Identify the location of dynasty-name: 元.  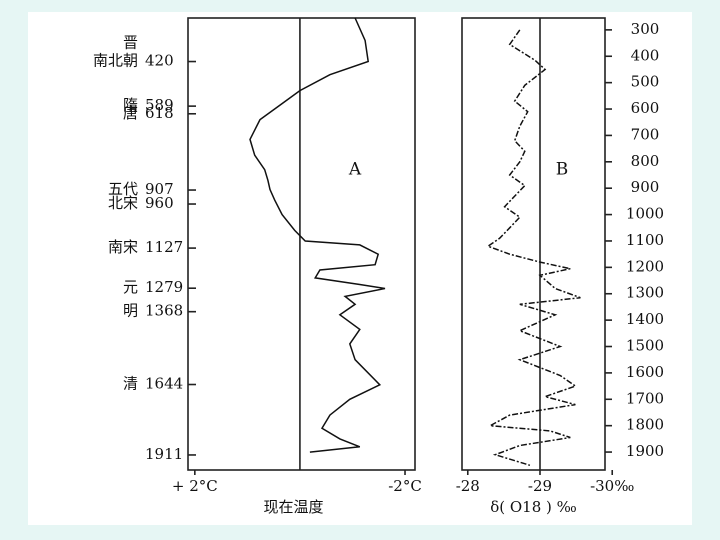
(130, 287).